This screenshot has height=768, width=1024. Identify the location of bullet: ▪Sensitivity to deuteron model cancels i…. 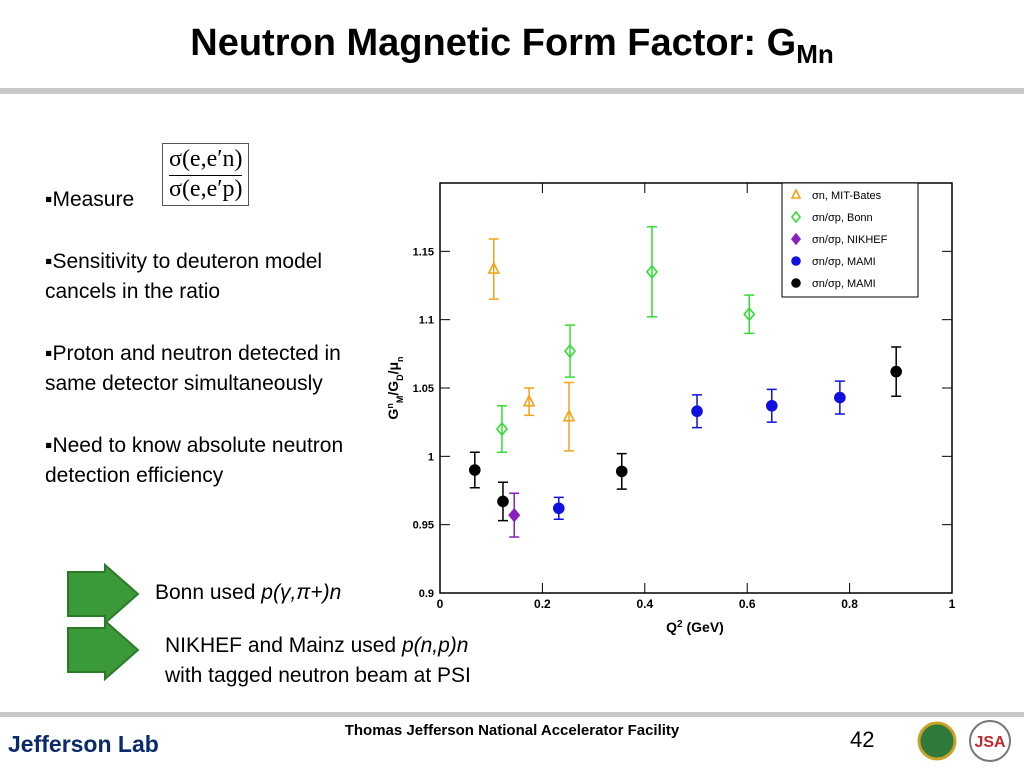
(184, 276).